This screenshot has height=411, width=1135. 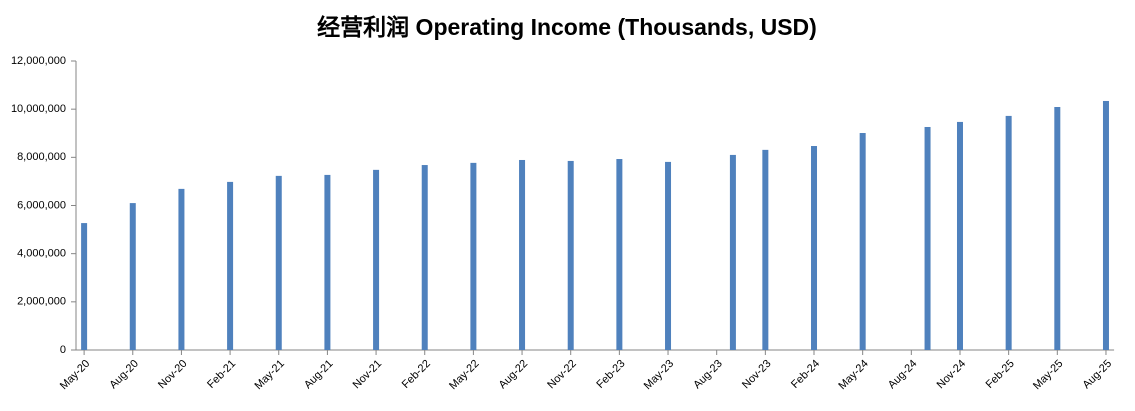 What do you see at coordinates (41, 205) in the screenshot?
I see `y-tick-label: 6,000,000` at bounding box center [41, 205].